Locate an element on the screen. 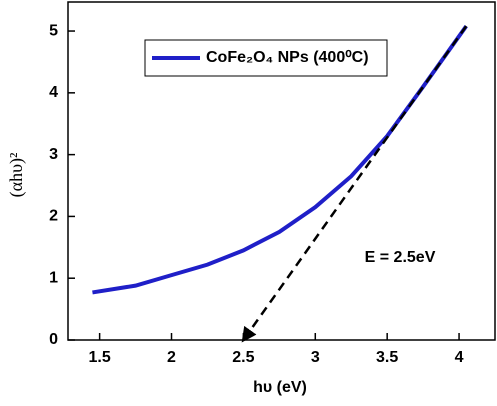 The width and height of the screenshot is (497, 406). x-tick-label: 1.5 is located at coordinates (100, 357).